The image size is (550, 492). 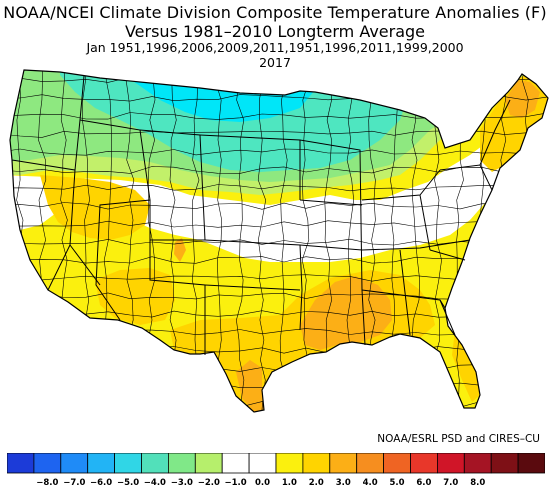 What do you see at coordinates (424, 483) in the screenshot?
I see `color-scale-tick-label: 6.0` at bounding box center [424, 483].